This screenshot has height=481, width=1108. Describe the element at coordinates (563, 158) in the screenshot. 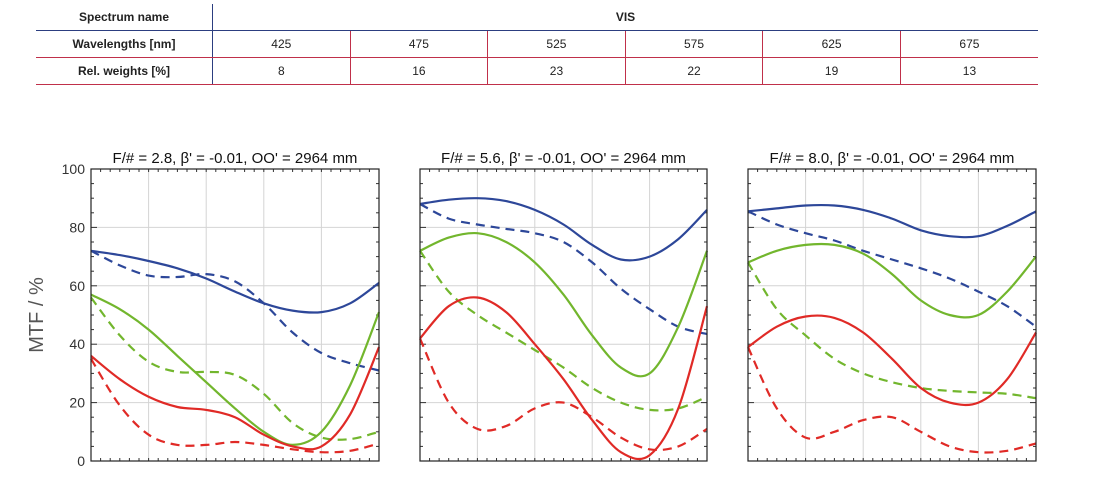

I see `chart-title: F/# = 5.6, β' = -0.01, OO' = 2964 mm` at that location.